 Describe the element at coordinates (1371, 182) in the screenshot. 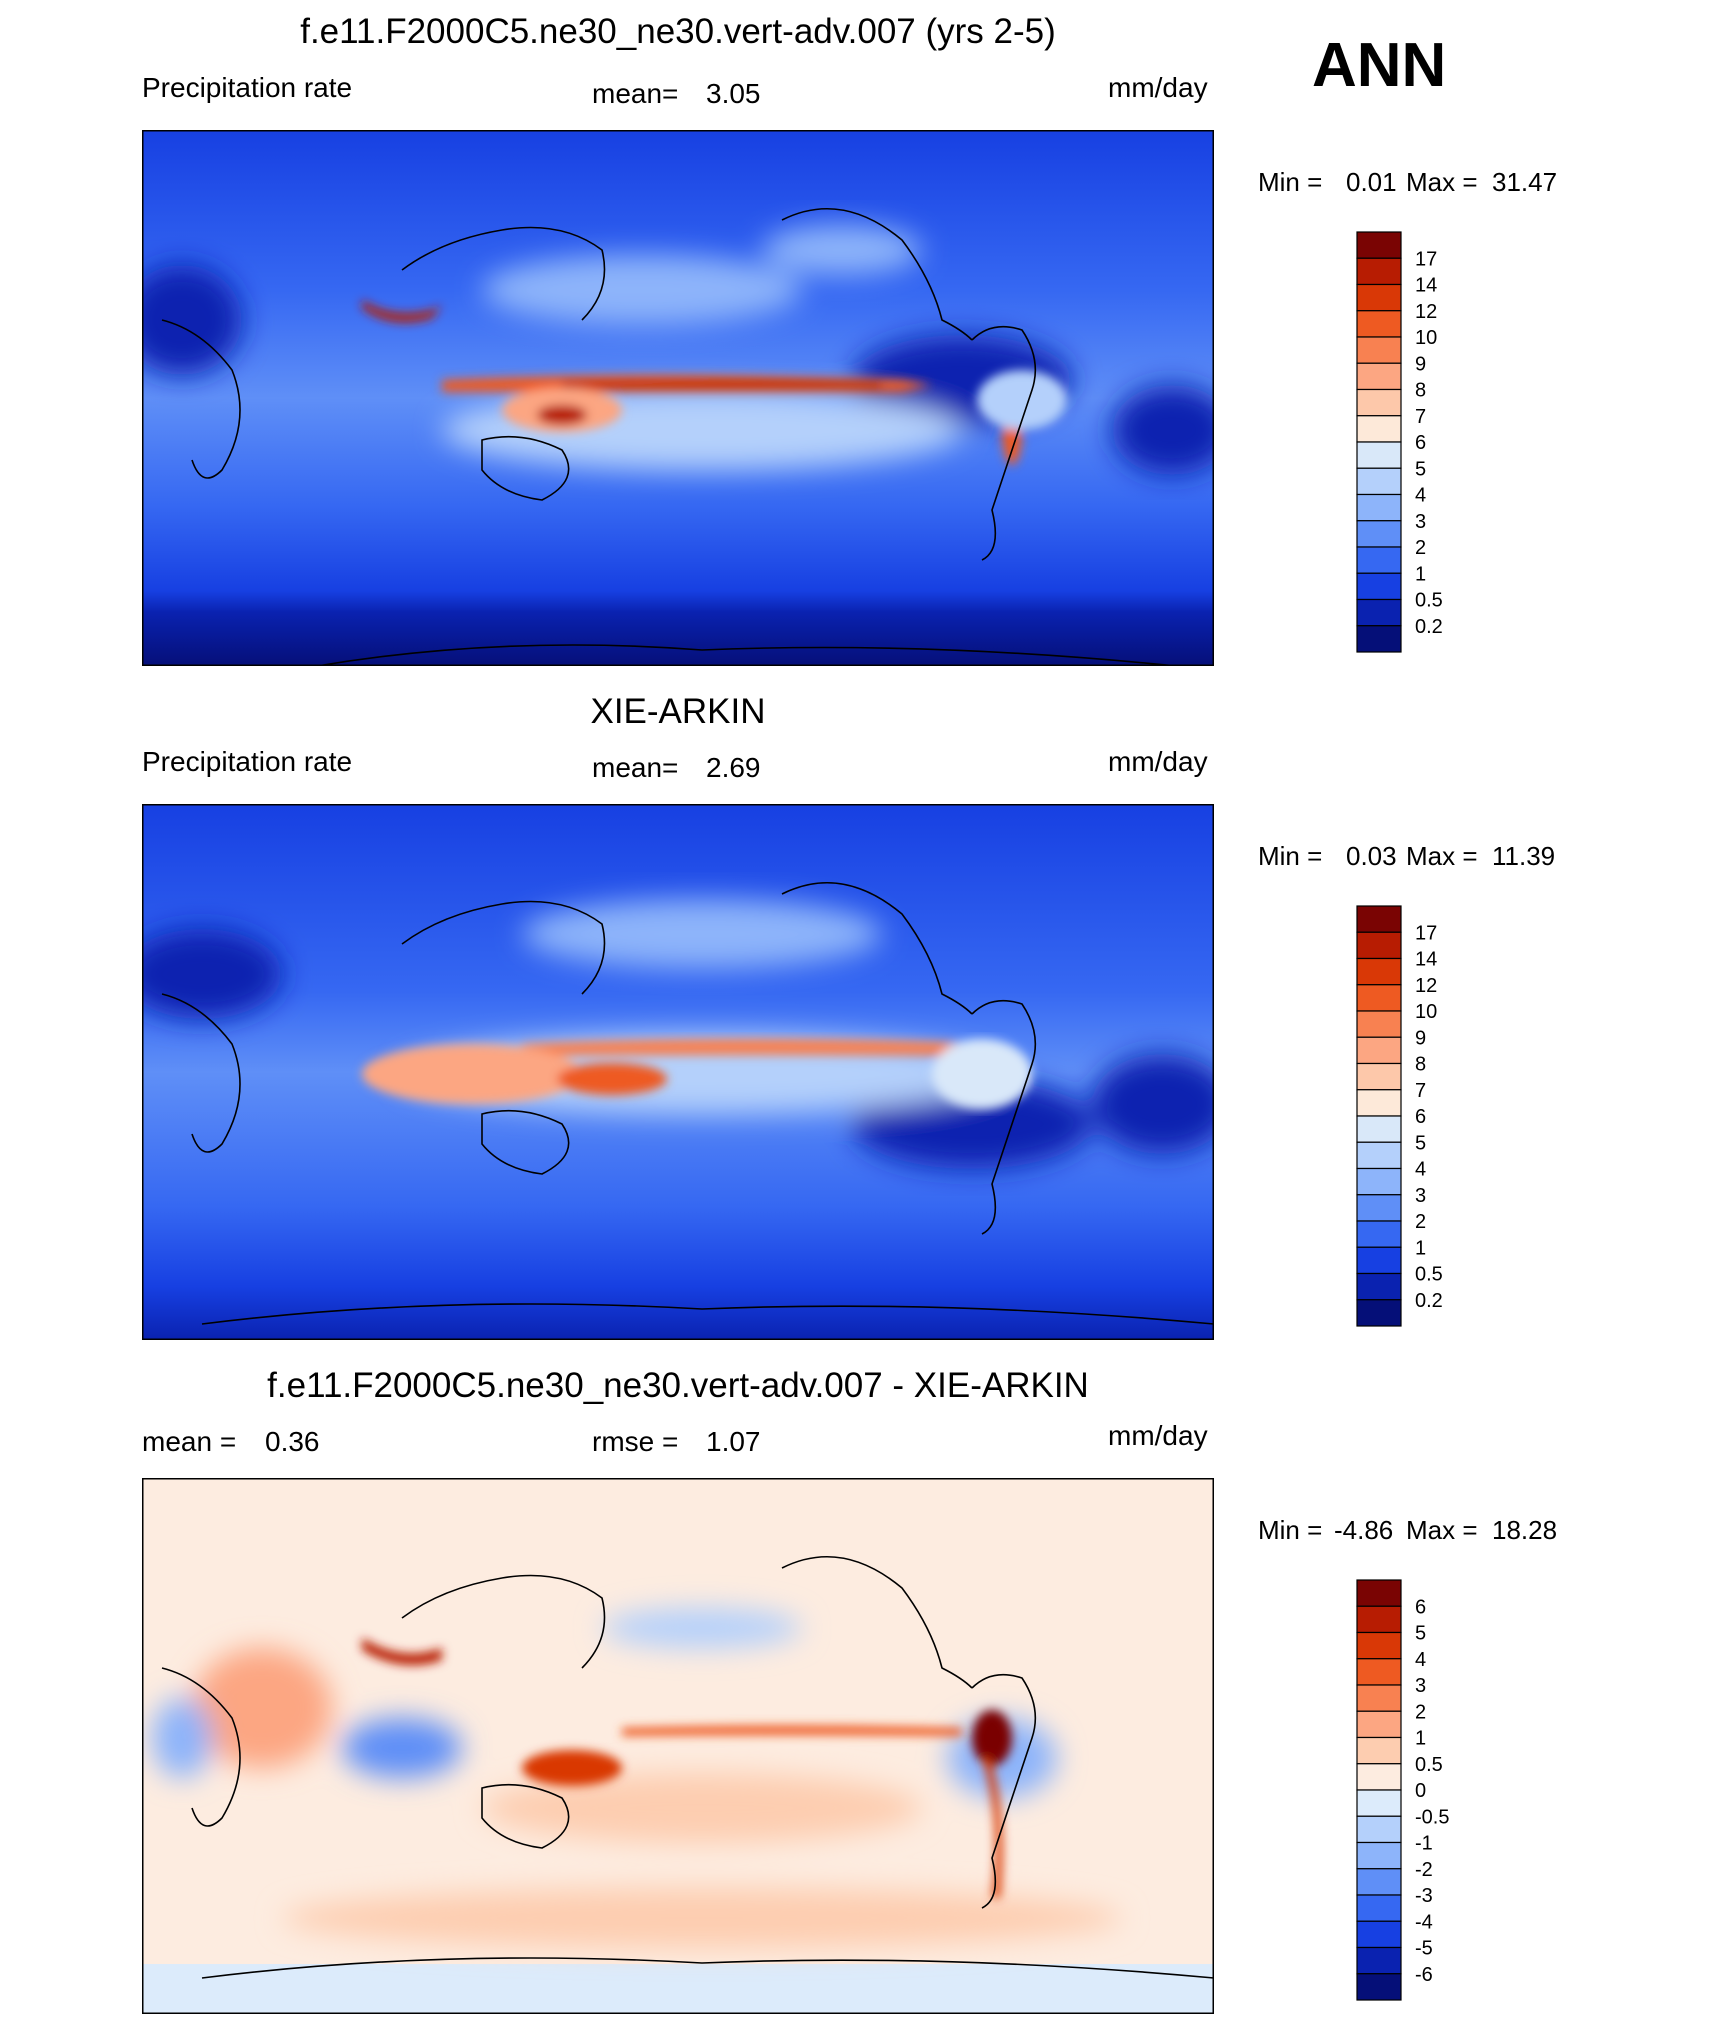

I see `panel-1-min-value: 0.01` at that location.